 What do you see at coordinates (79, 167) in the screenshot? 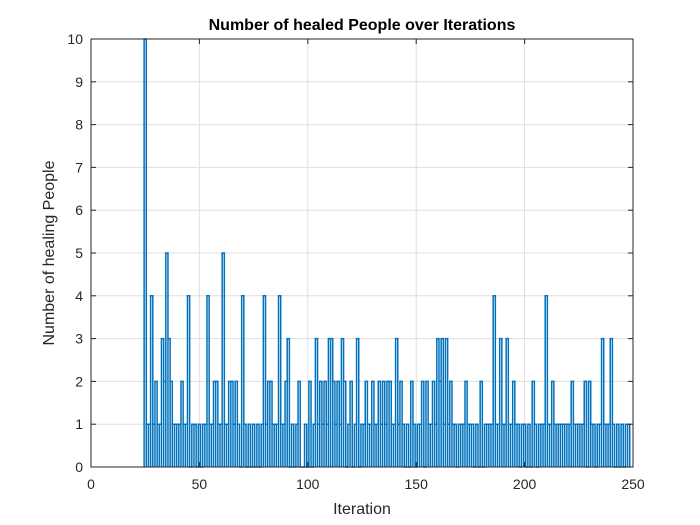
I see `y-tick-label: 7` at bounding box center [79, 167].